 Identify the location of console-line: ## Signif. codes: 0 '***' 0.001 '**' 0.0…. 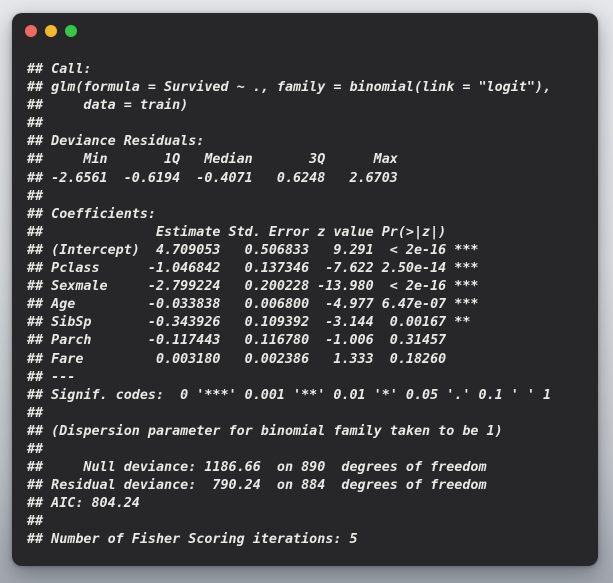
(289, 395).